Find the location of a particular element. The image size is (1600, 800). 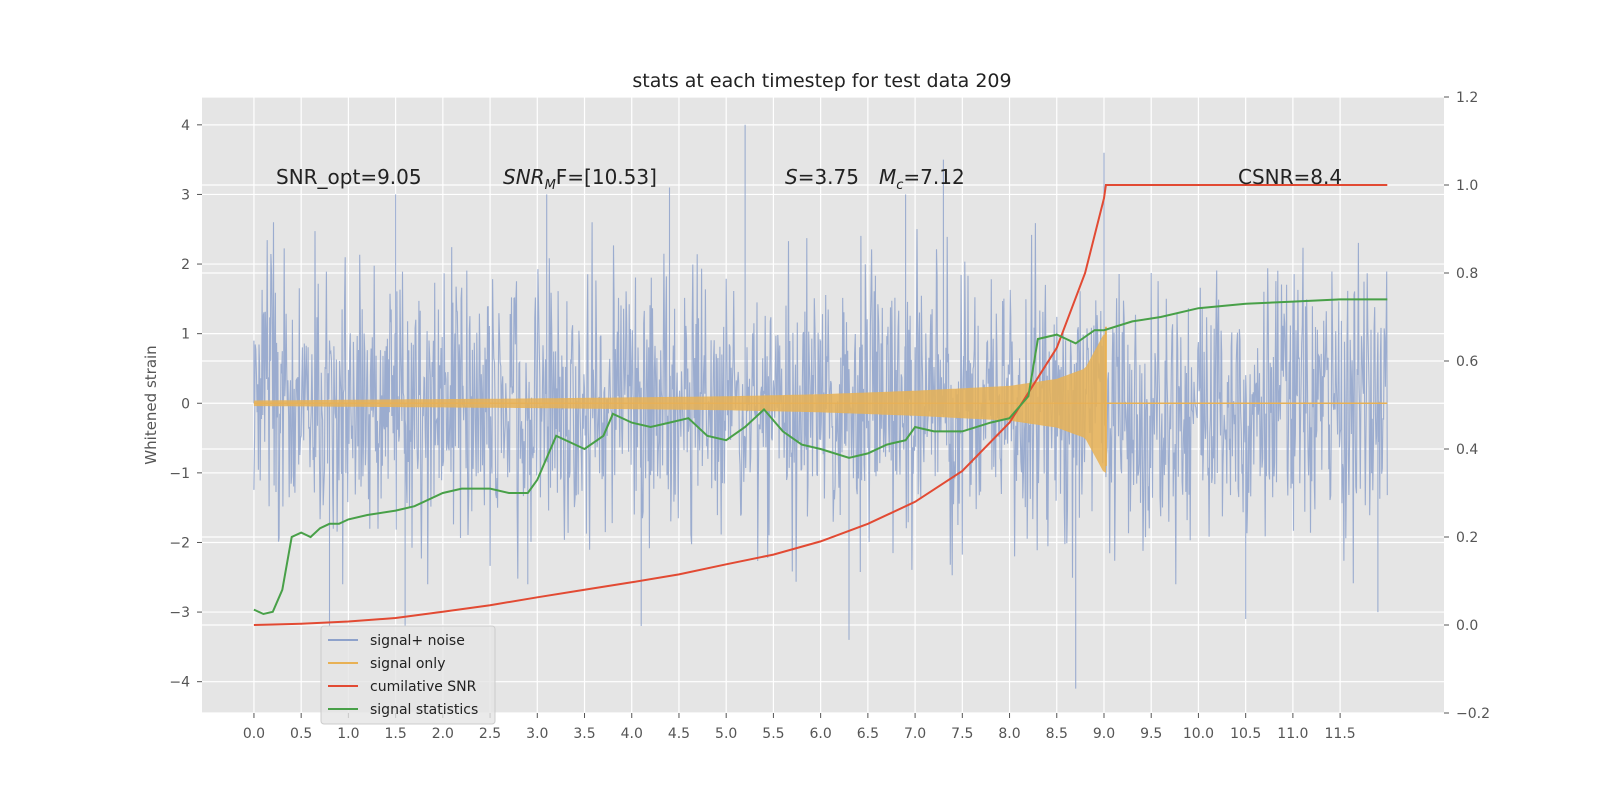

legend-label-signal-statistics: signal statistics is located at coordinates (424, 710).